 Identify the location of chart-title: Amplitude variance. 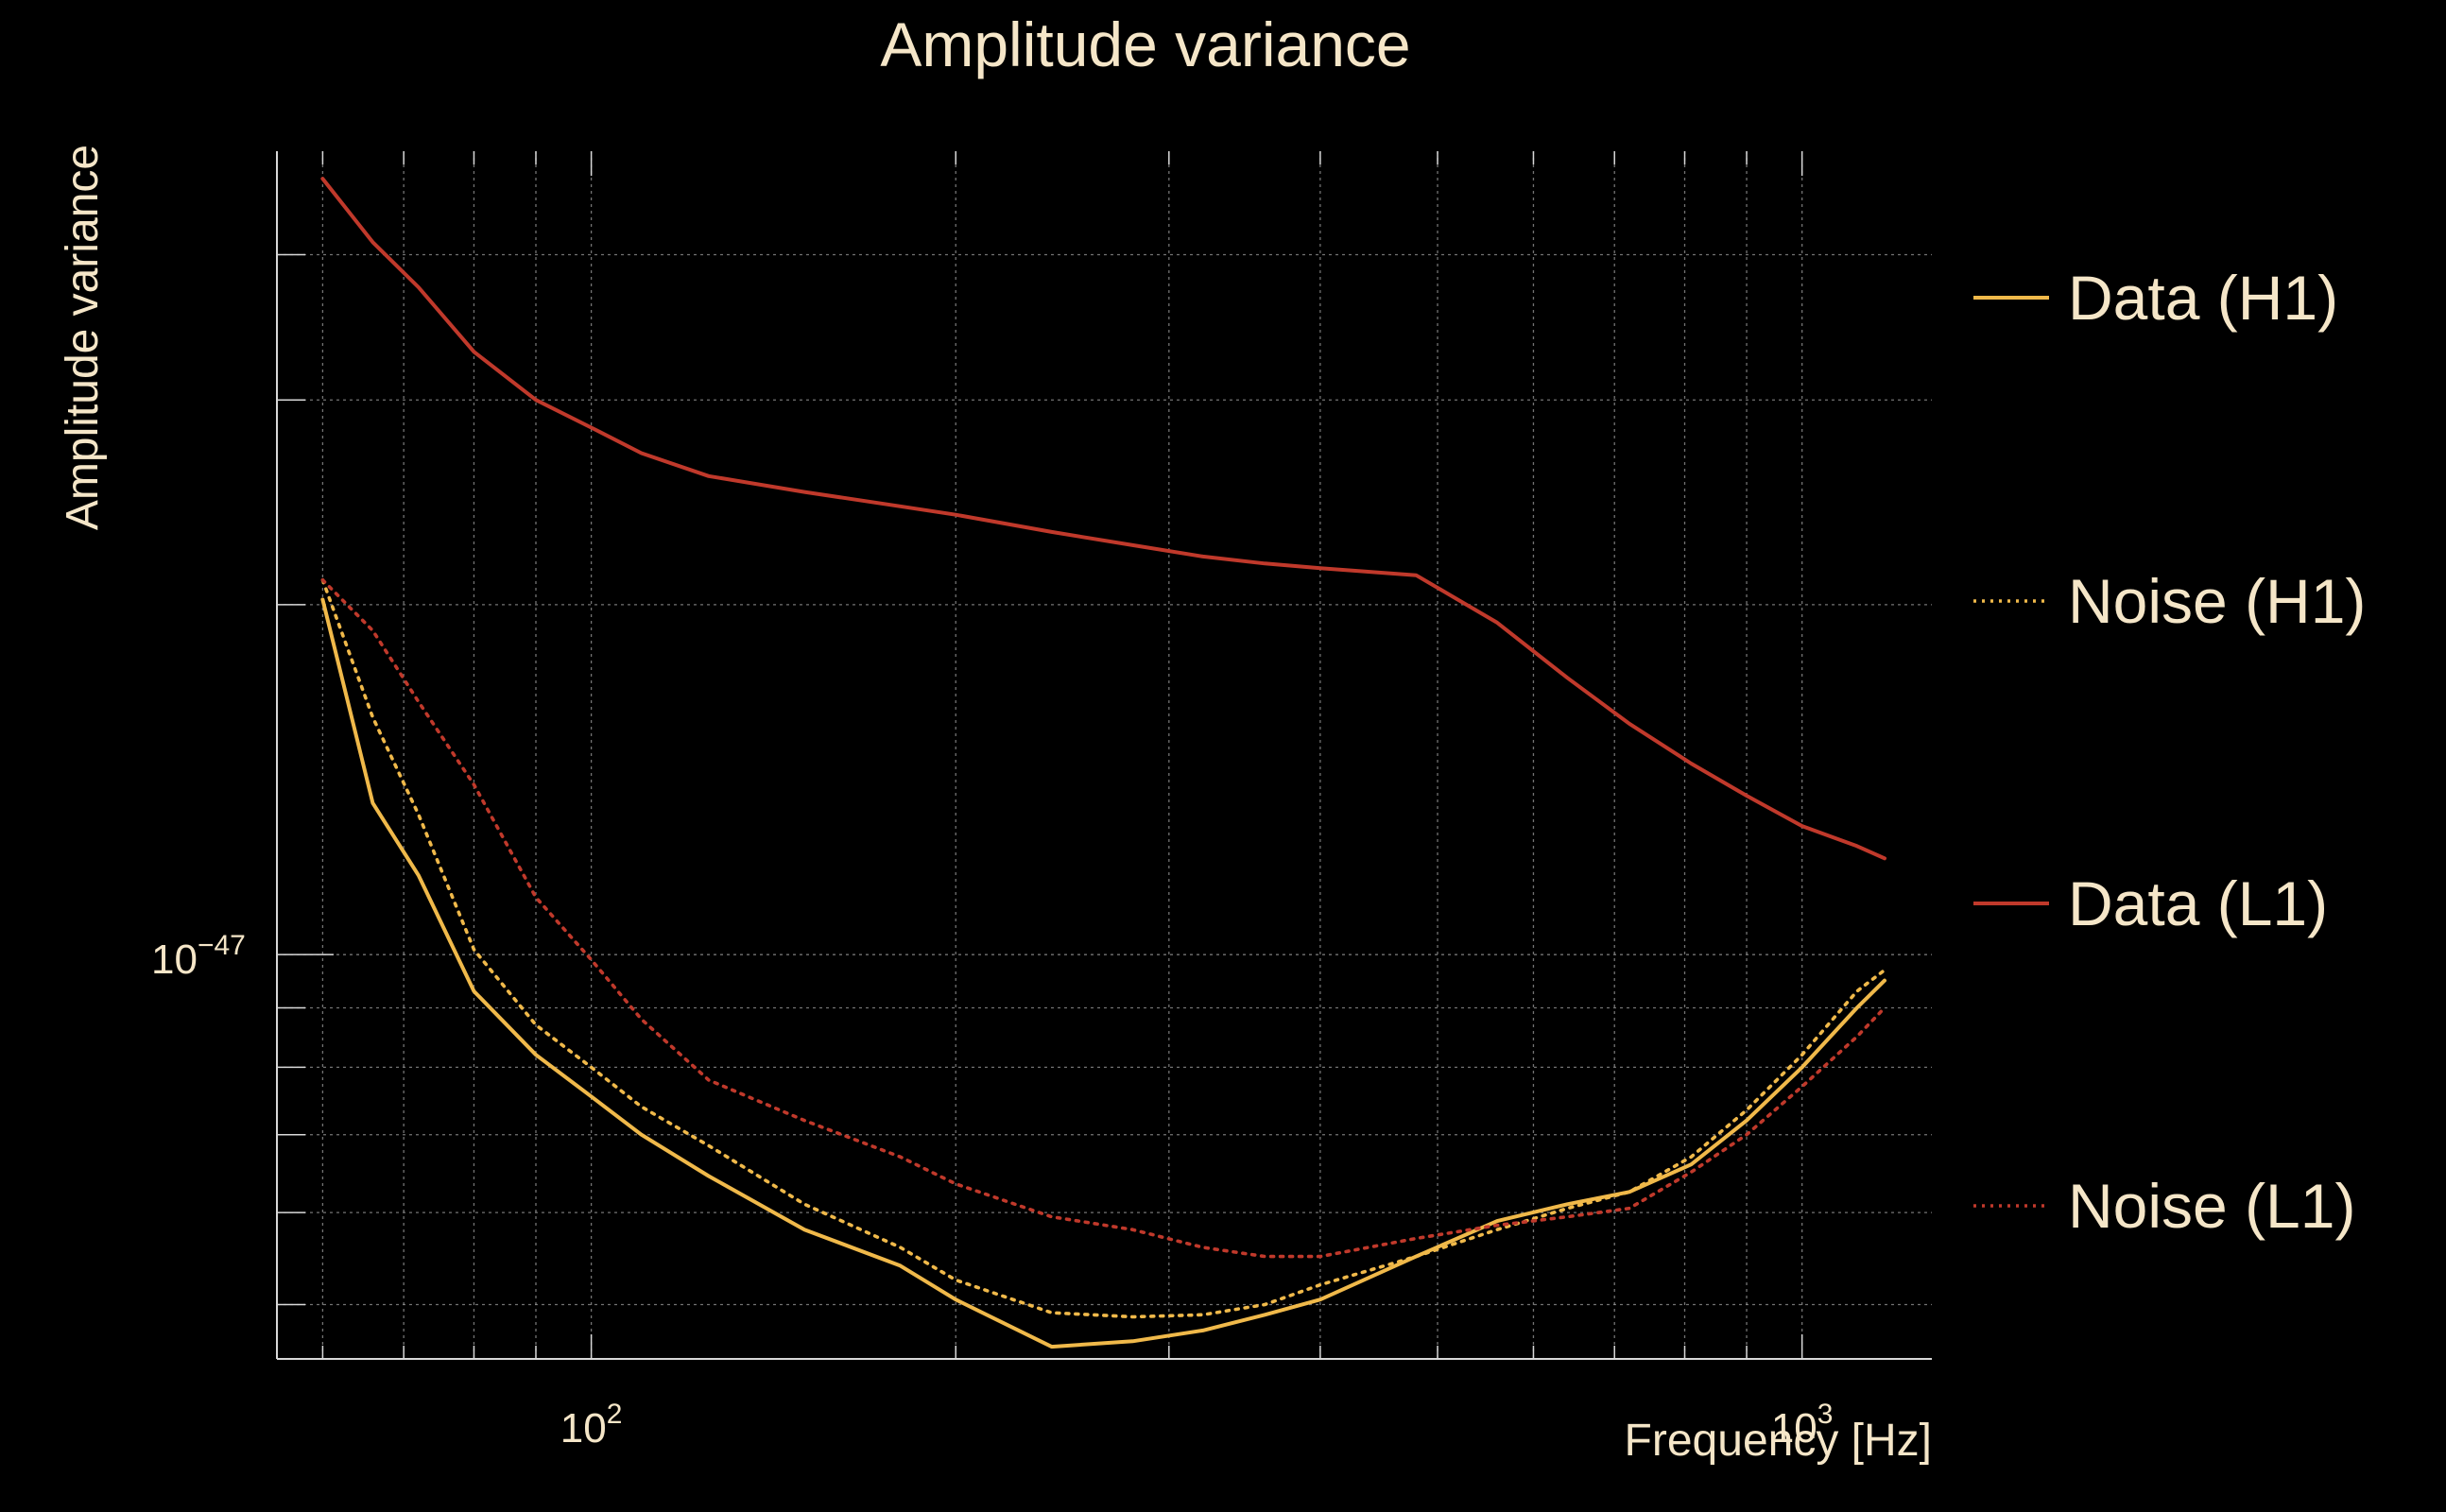
(1145, 44).